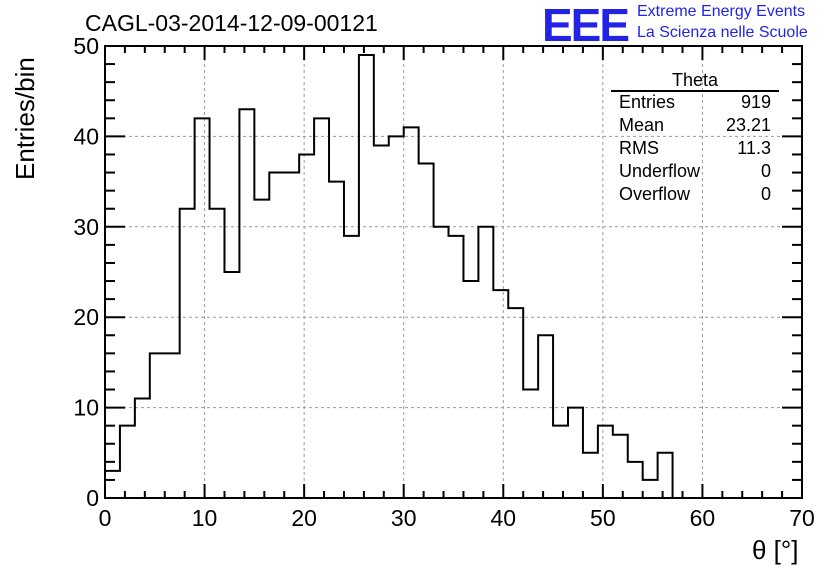 Image resolution: width=836 pixels, height=572 pixels. What do you see at coordinates (695, 195) in the screenshot?
I see `stats-row: Overflow 0` at bounding box center [695, 195].